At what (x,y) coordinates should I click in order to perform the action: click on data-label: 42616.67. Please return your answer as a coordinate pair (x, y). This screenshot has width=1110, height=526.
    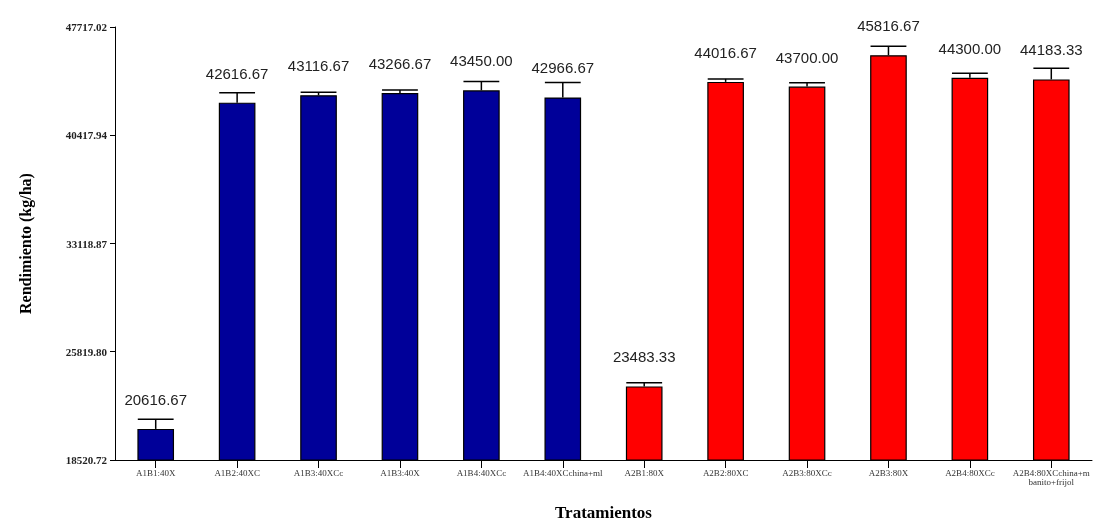
    Looking at the image, I should click on (237, 73).